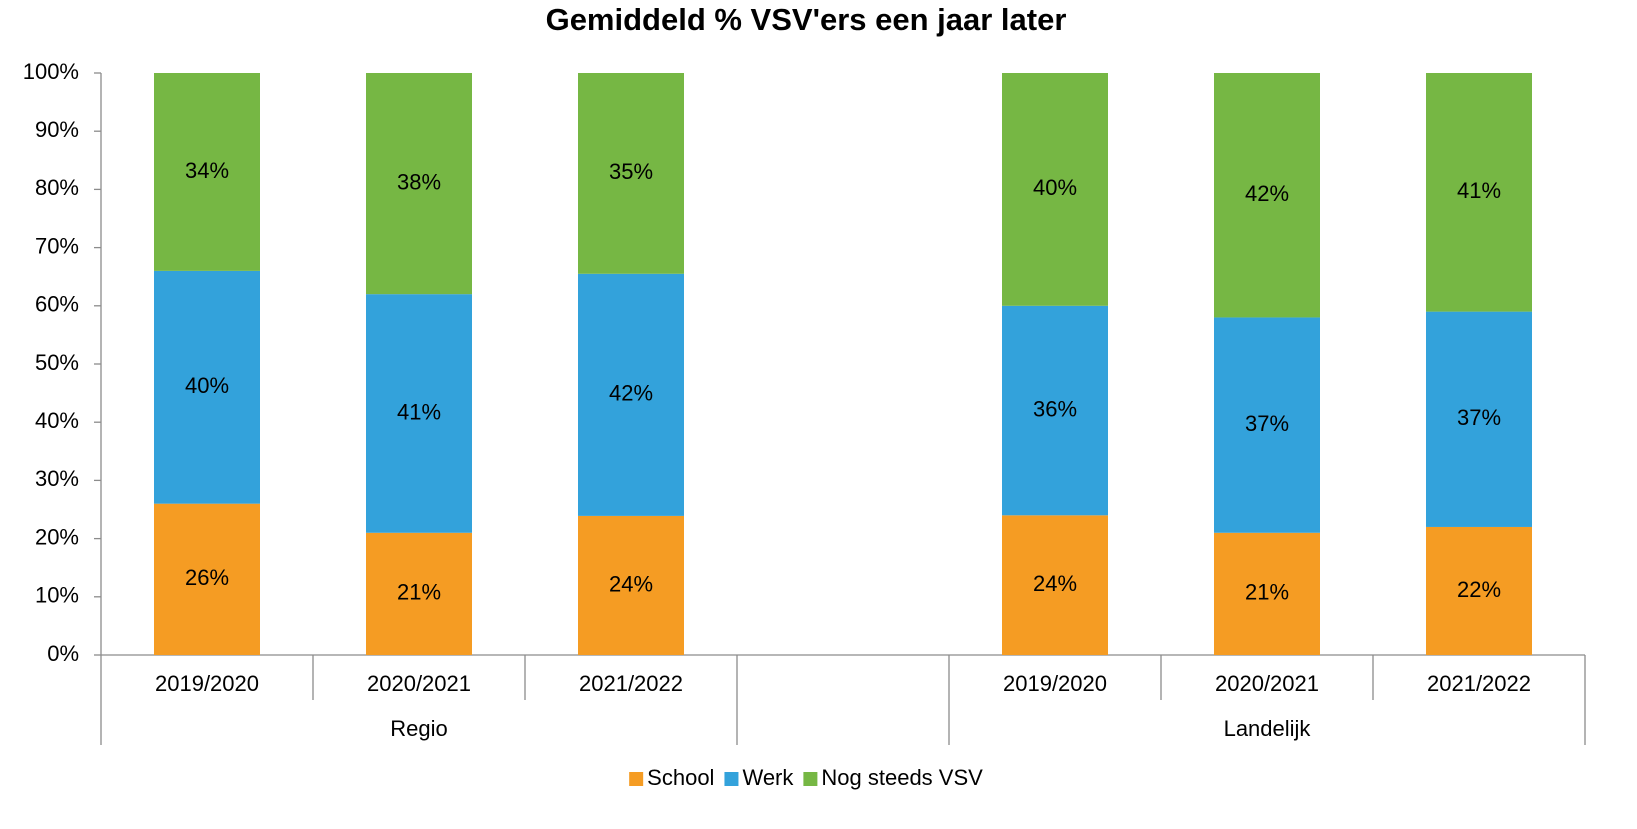 The width and height of the screenshot is (1637, 829). I want to click on y-tick-label: 50%, so click(57, 362).